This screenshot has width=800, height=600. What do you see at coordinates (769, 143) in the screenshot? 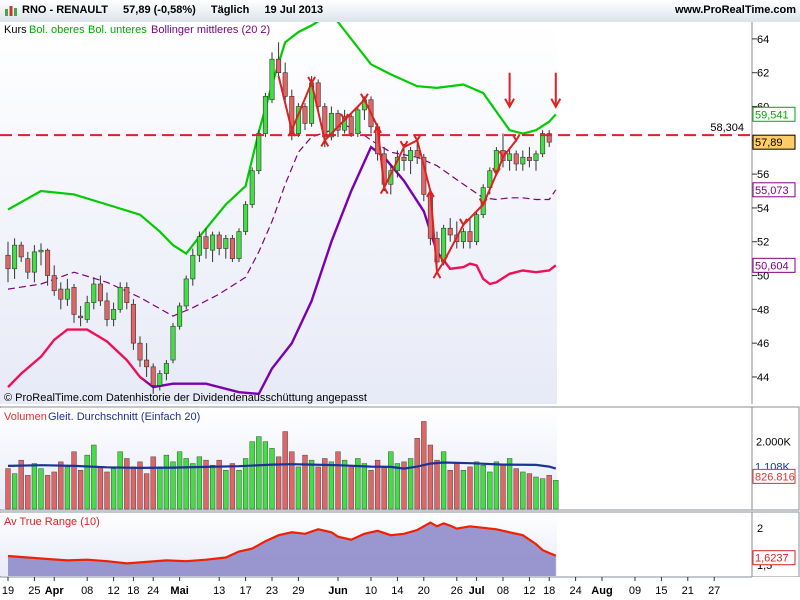
I see `last-close: 57,89` at bounding box center [769, 143].